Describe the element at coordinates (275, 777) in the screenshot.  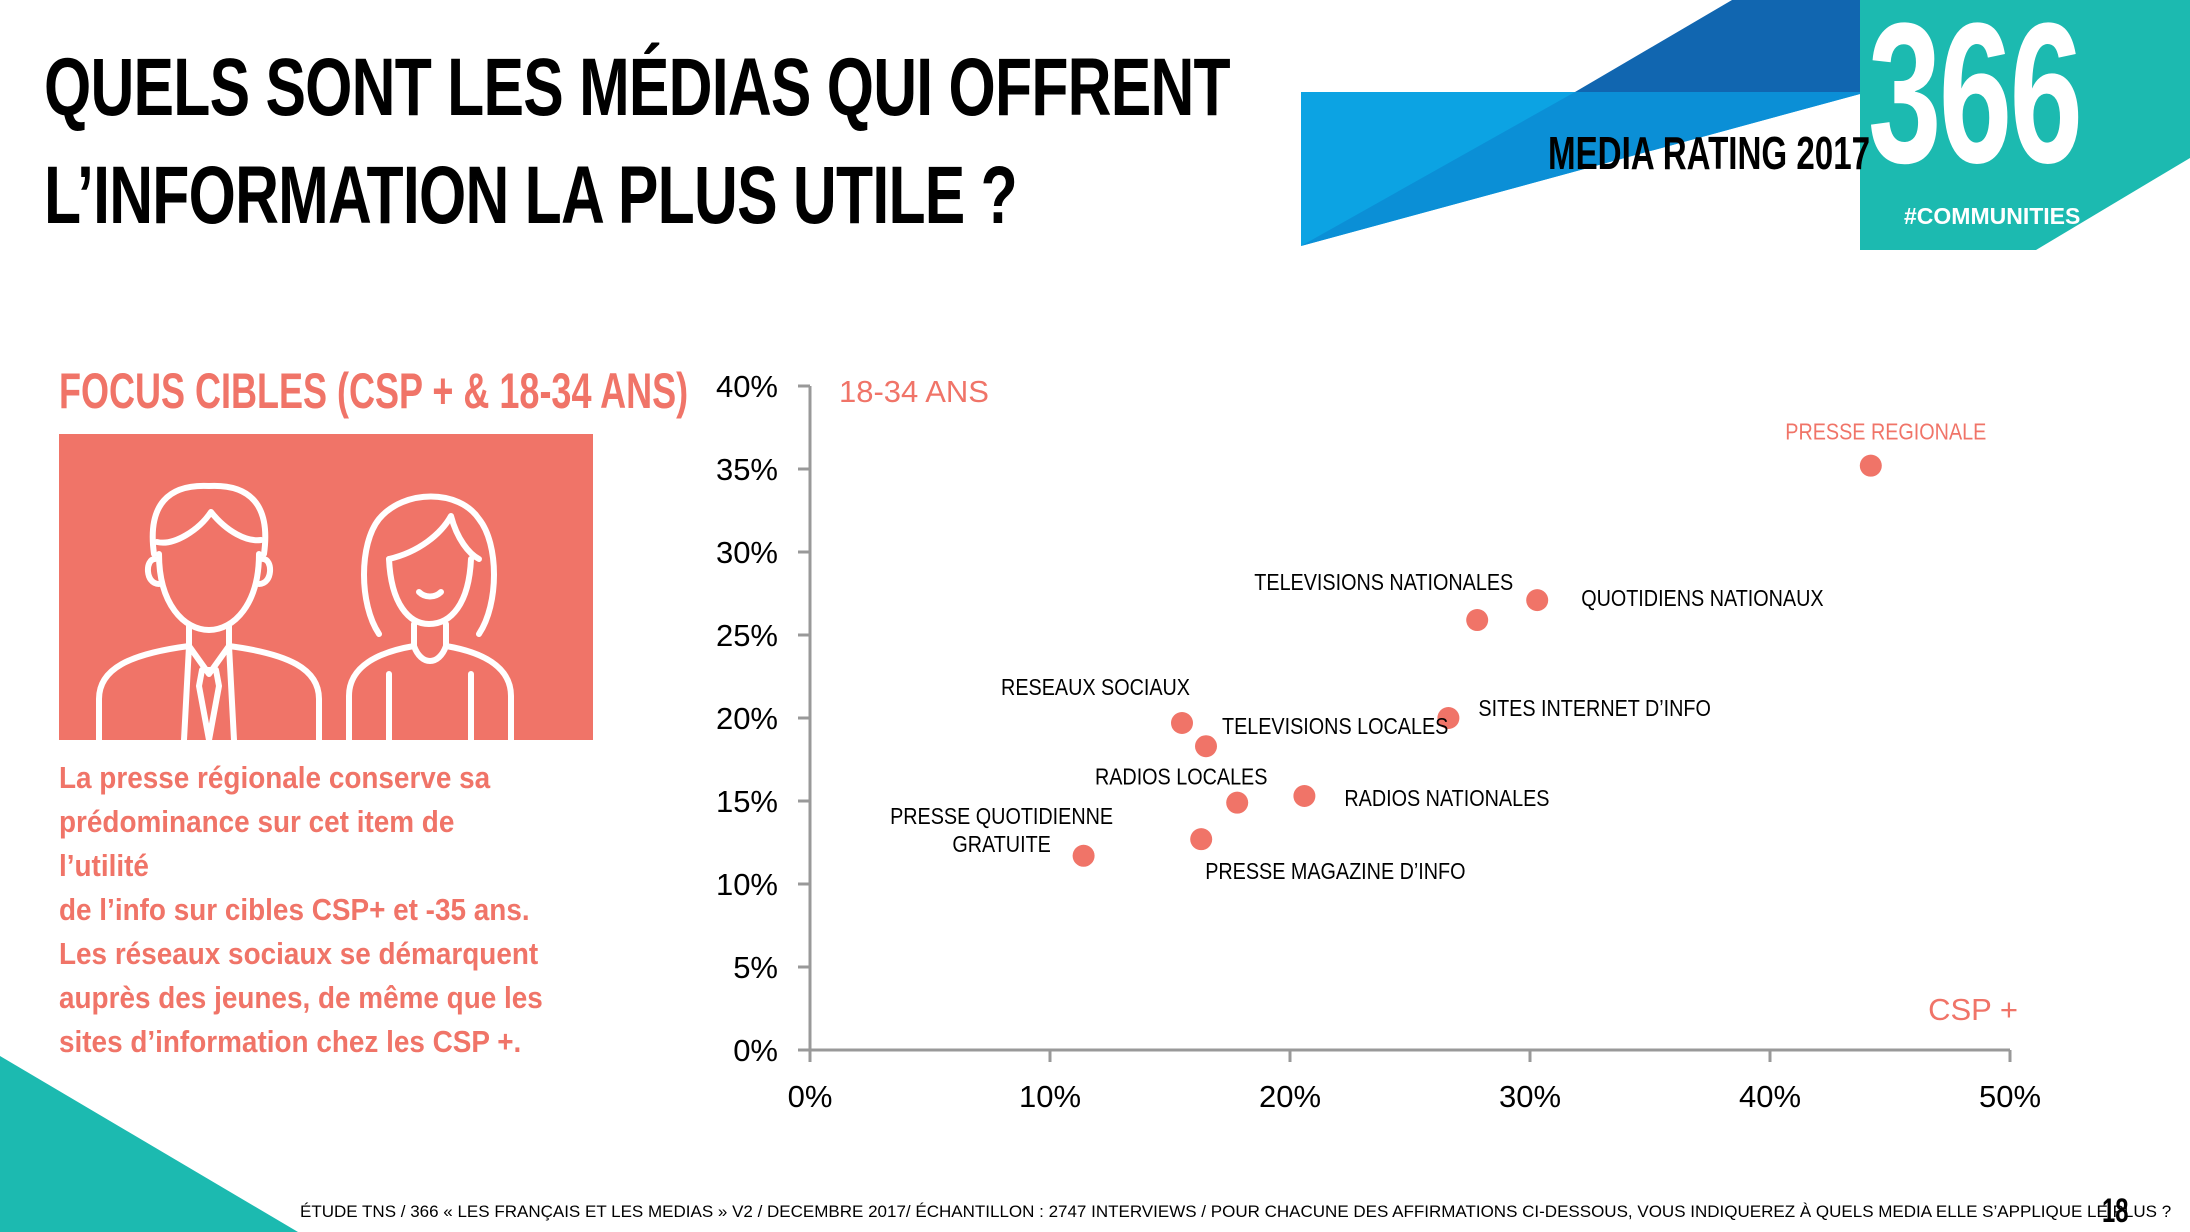
I see `focus-text-line: La presse régionale conserve sa` at that location.